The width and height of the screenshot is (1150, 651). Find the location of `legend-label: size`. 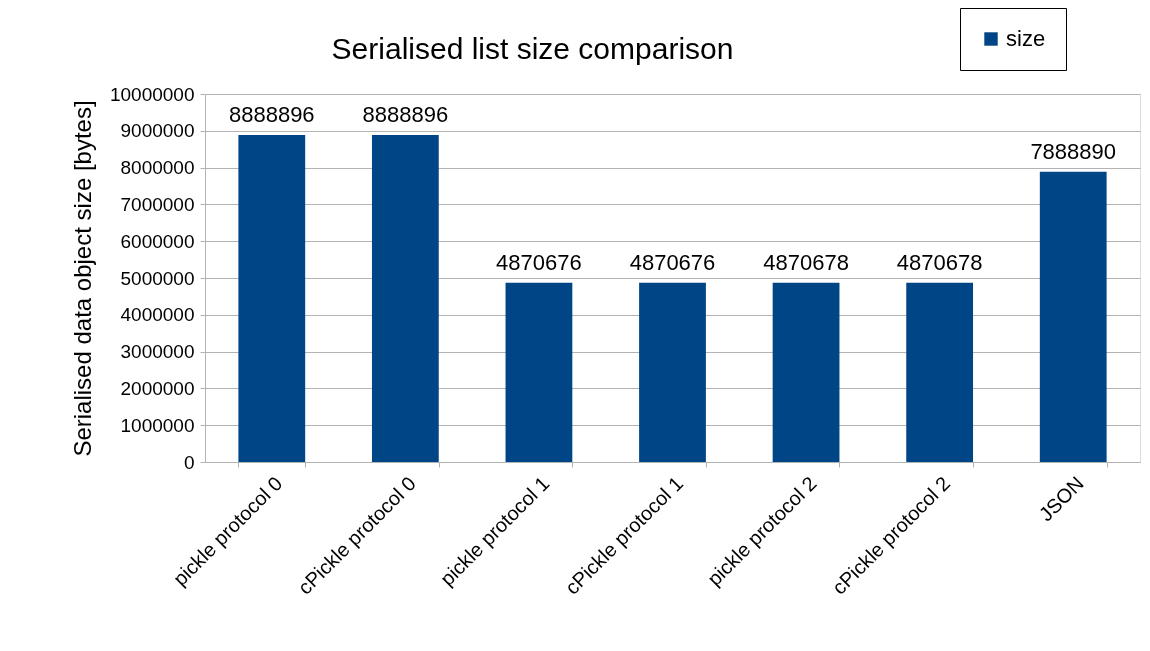

legend-label: size is located at coordinates (1026, 38).